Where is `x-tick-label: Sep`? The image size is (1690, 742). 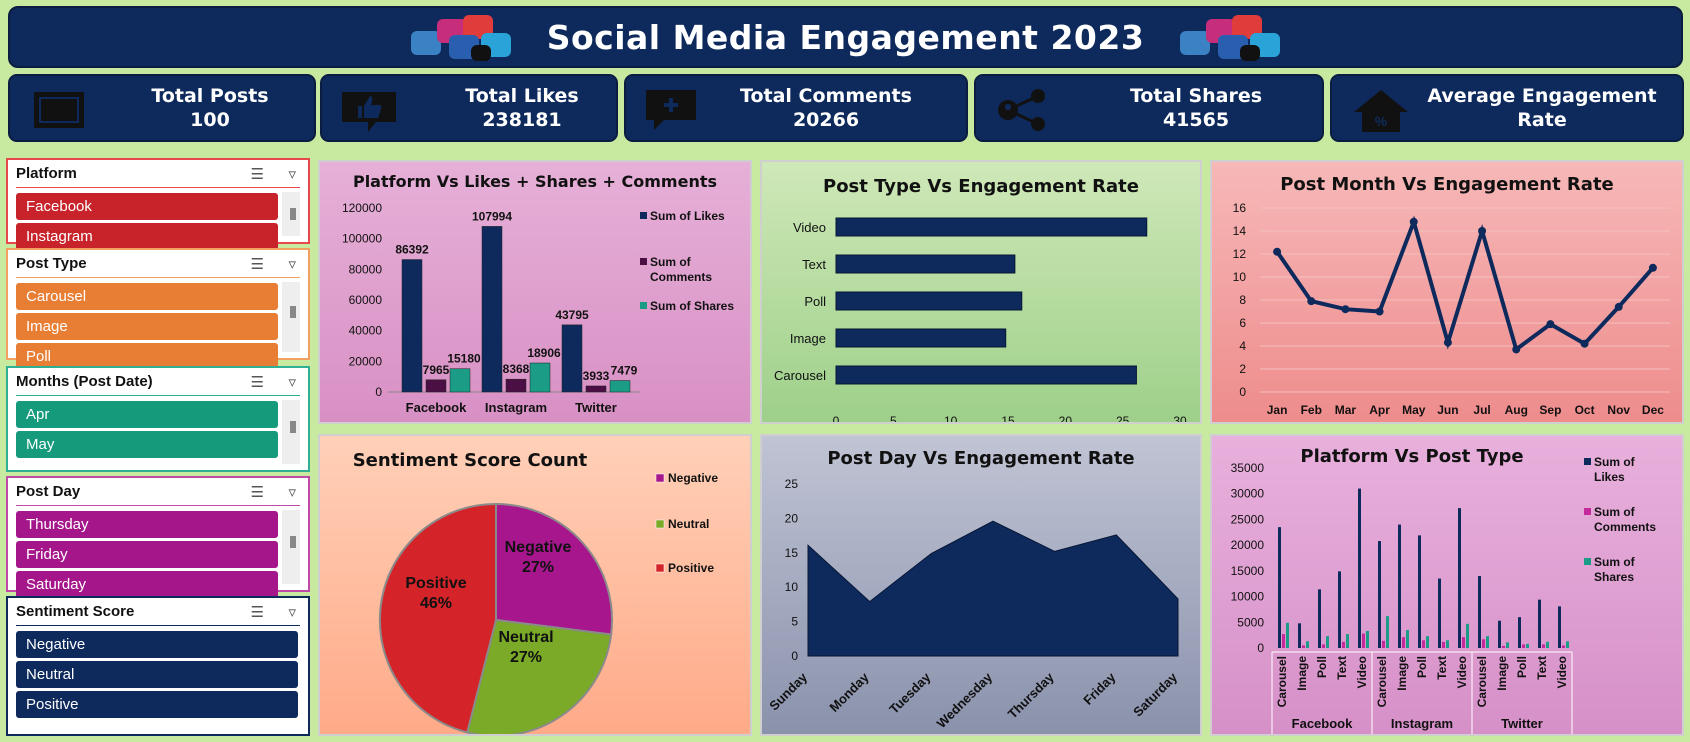
x-tick-label: Sep is located at coordinates (1550, 410).